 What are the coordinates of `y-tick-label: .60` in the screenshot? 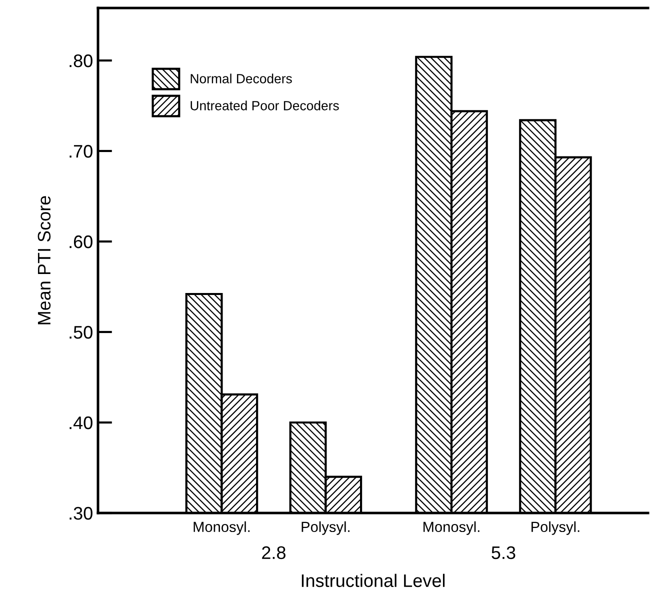 It's located at (81, 241).